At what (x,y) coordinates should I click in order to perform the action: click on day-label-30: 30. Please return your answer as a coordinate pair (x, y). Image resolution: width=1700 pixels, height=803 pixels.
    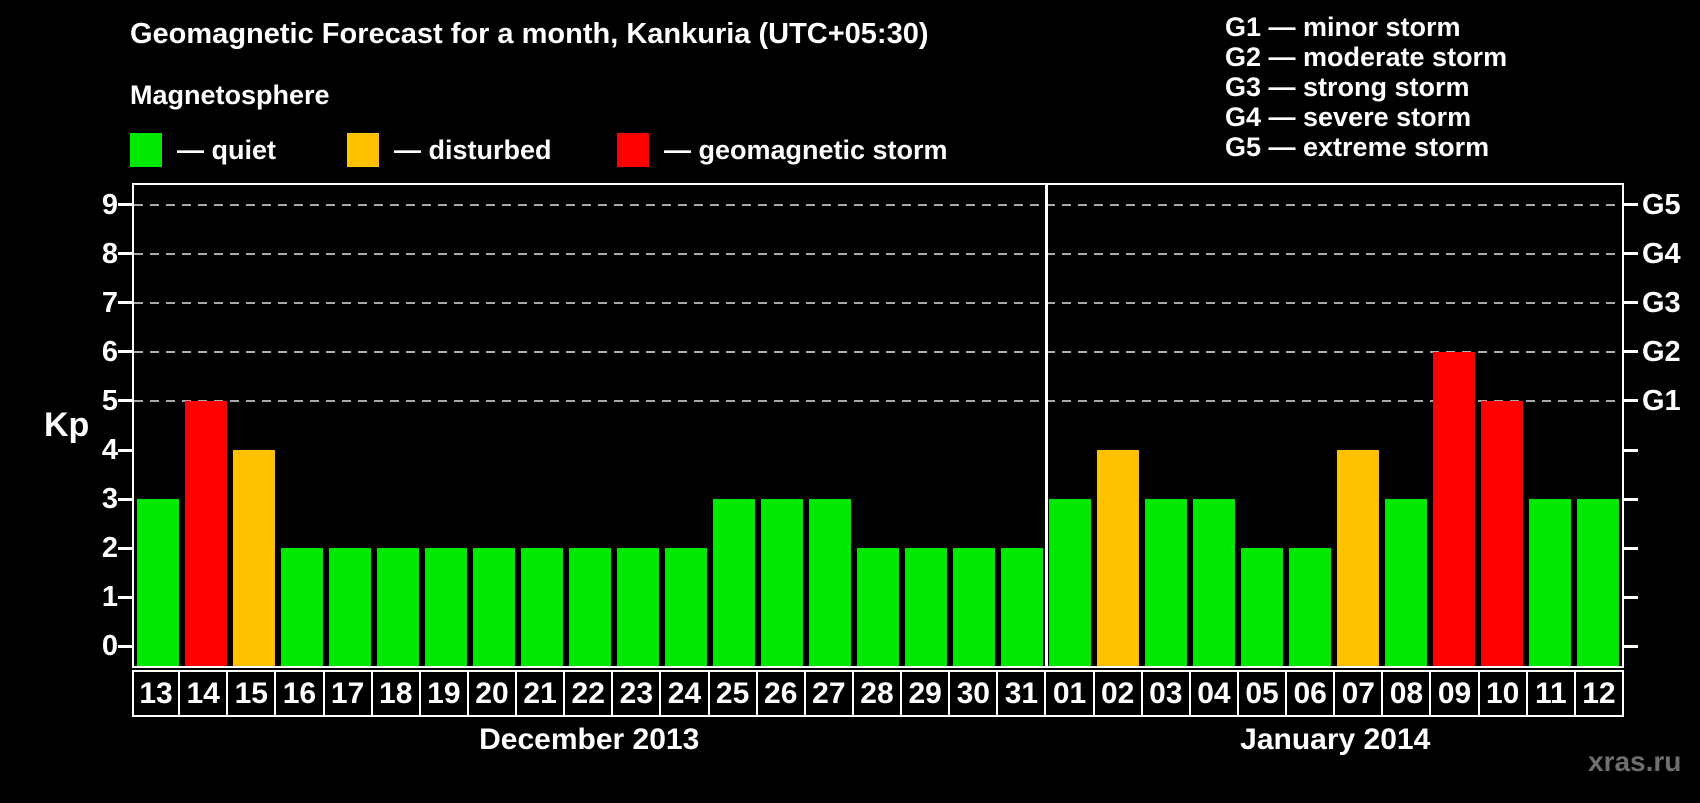
    Looking at the image, I should click on (973, 693).